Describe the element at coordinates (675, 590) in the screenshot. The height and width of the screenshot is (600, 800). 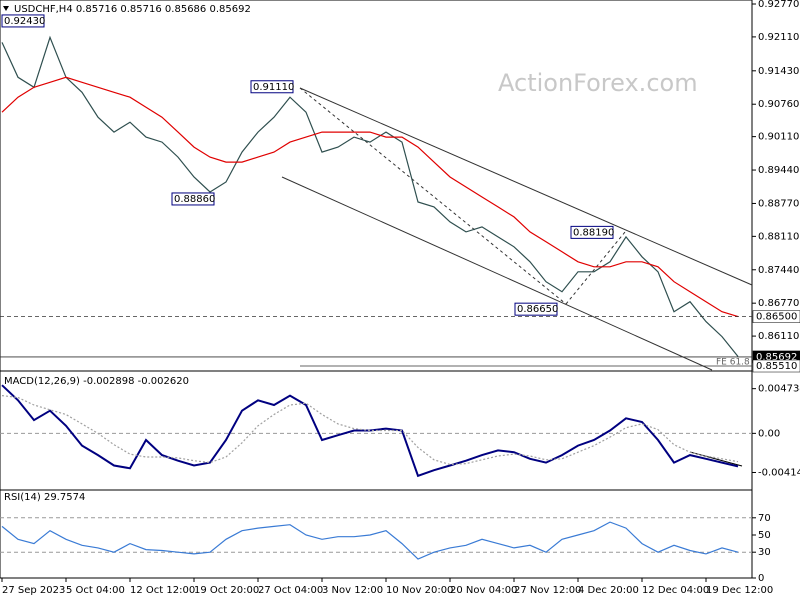
I see `x-tick-label: 12 Dec 04:00` at that location.